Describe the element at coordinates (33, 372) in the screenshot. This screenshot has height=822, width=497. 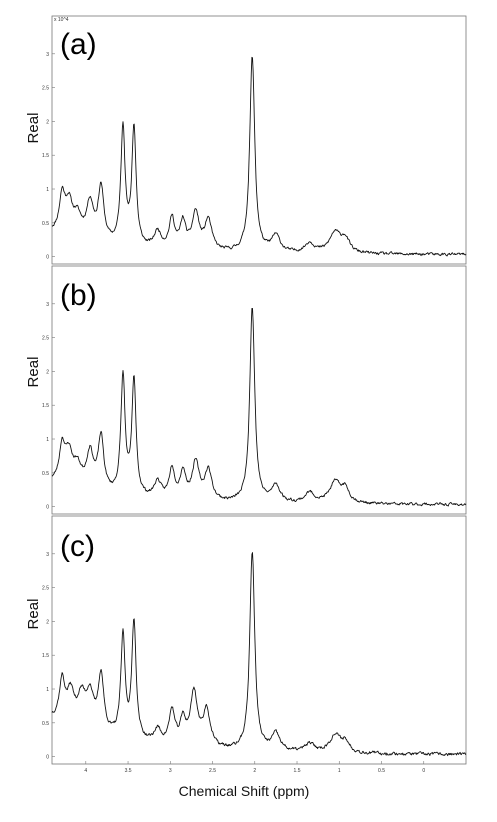
I see `panel-b-ylabel: Real` at that location.